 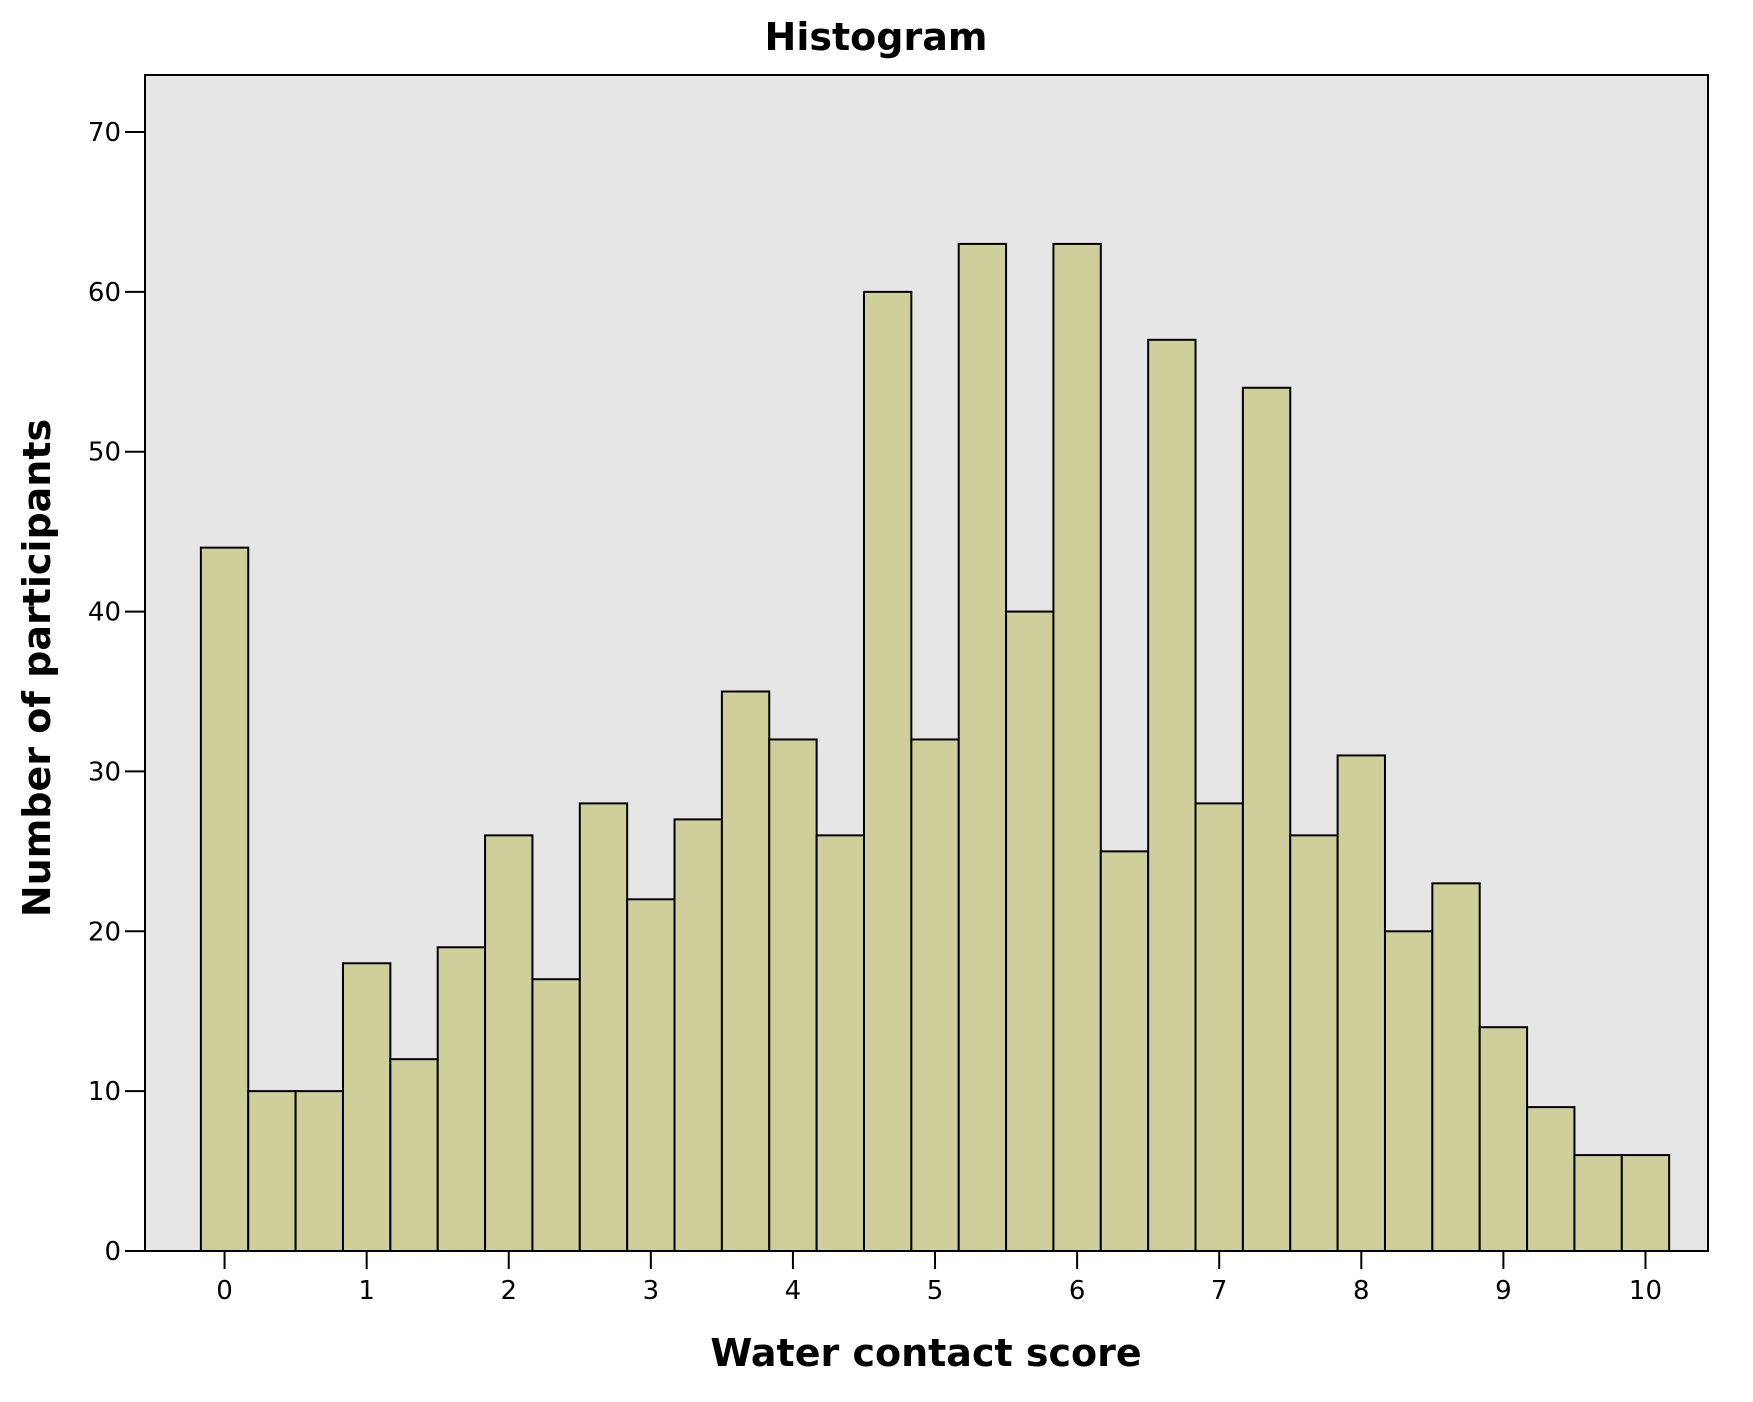 What do you see at coordinates (104, 293) in the screenshot?
I see `y-tick-label-6: 60` at bounding box center [104, 293].